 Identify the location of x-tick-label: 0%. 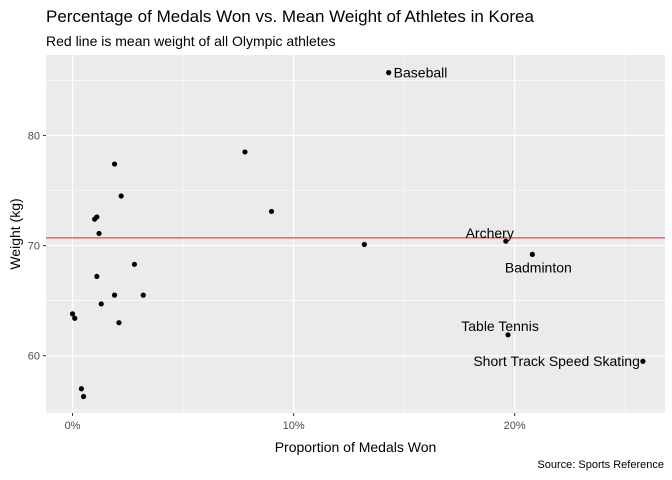
(73, 426).